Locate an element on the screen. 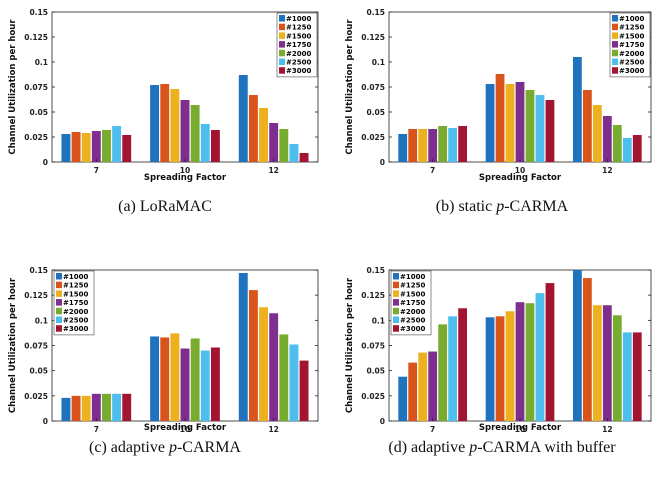  y-tick-label: 0.125 is located at coordinates (373, 295).